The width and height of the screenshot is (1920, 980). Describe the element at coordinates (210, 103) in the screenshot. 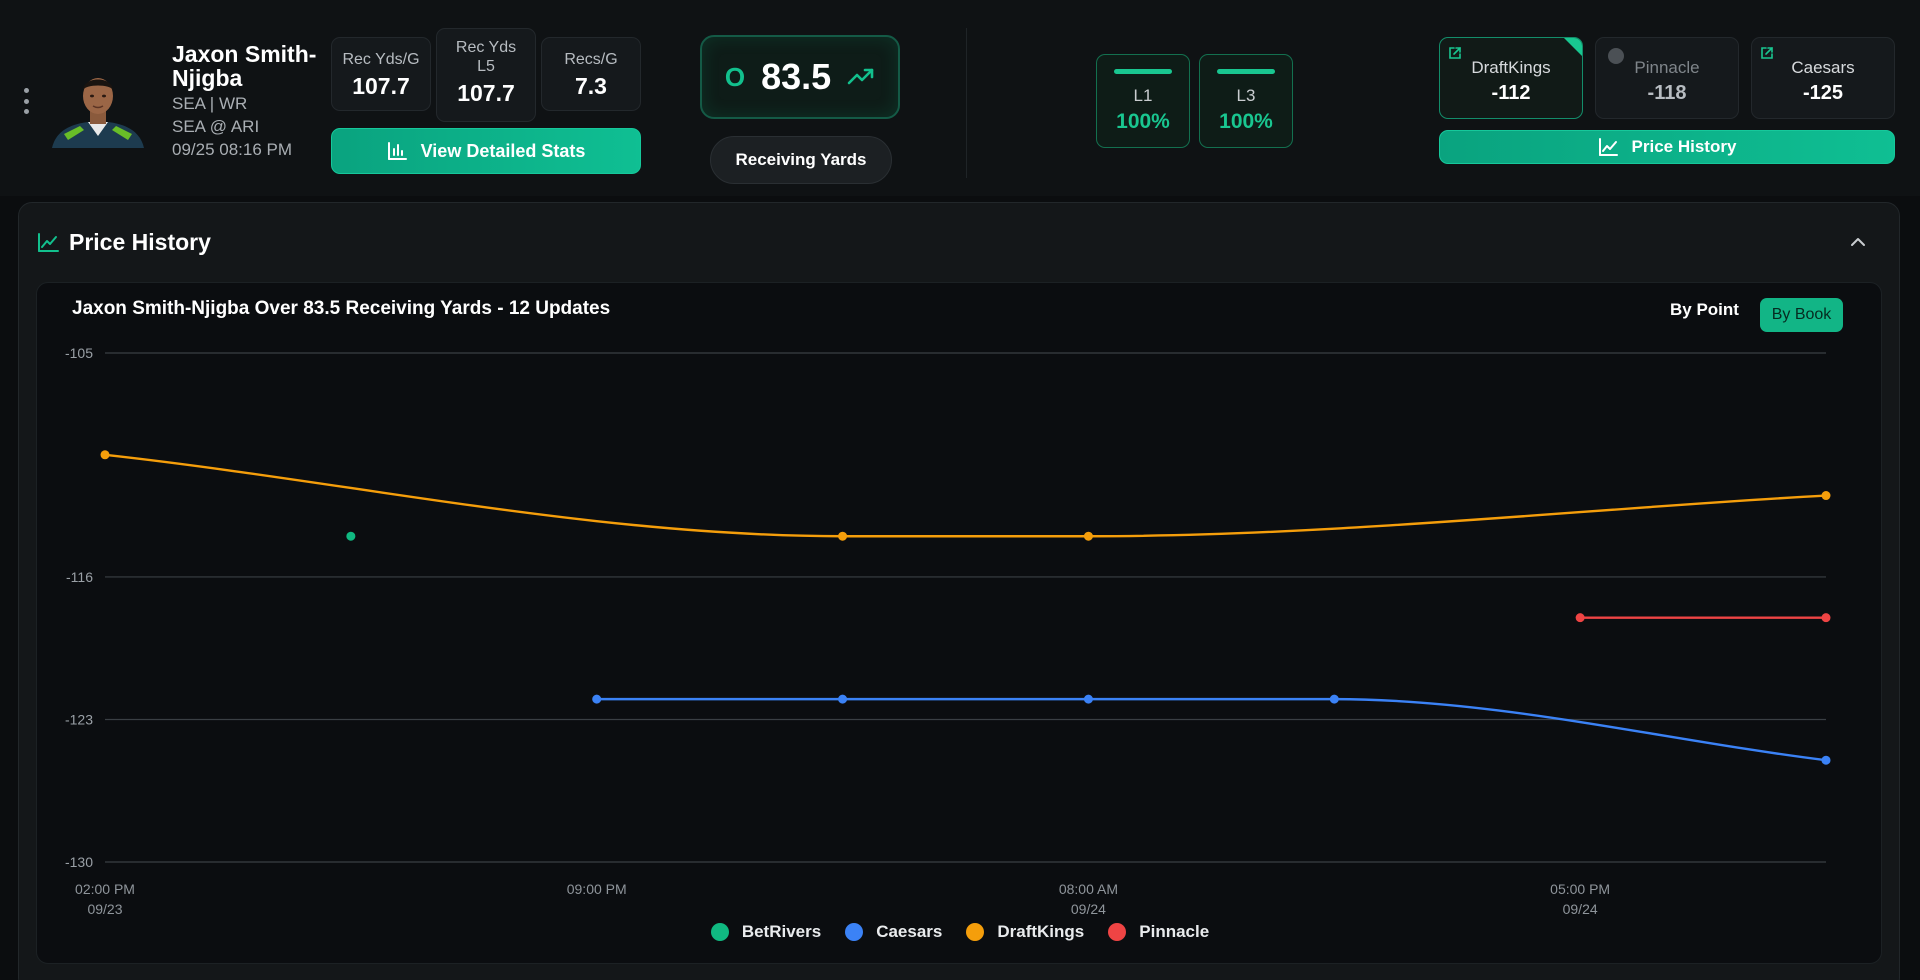

I see `player-team-position: SEA | WR` at that location.